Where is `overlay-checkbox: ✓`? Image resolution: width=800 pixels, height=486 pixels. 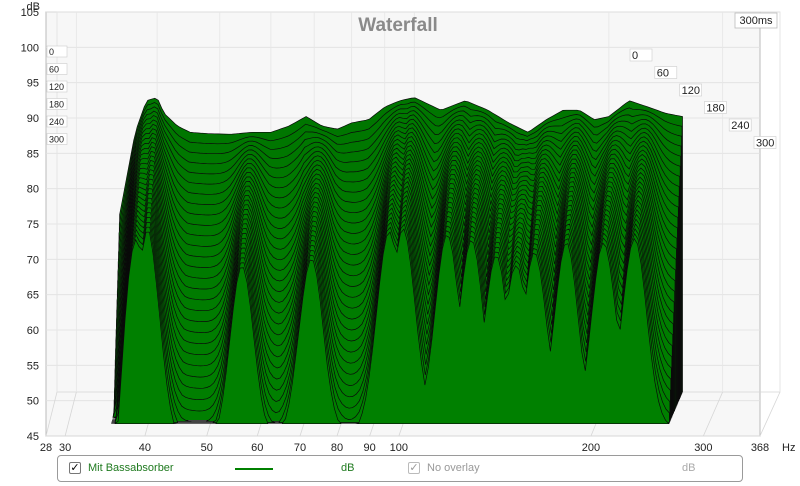 overlay-checkbox: ✓ is located at coordinates (414, 468).